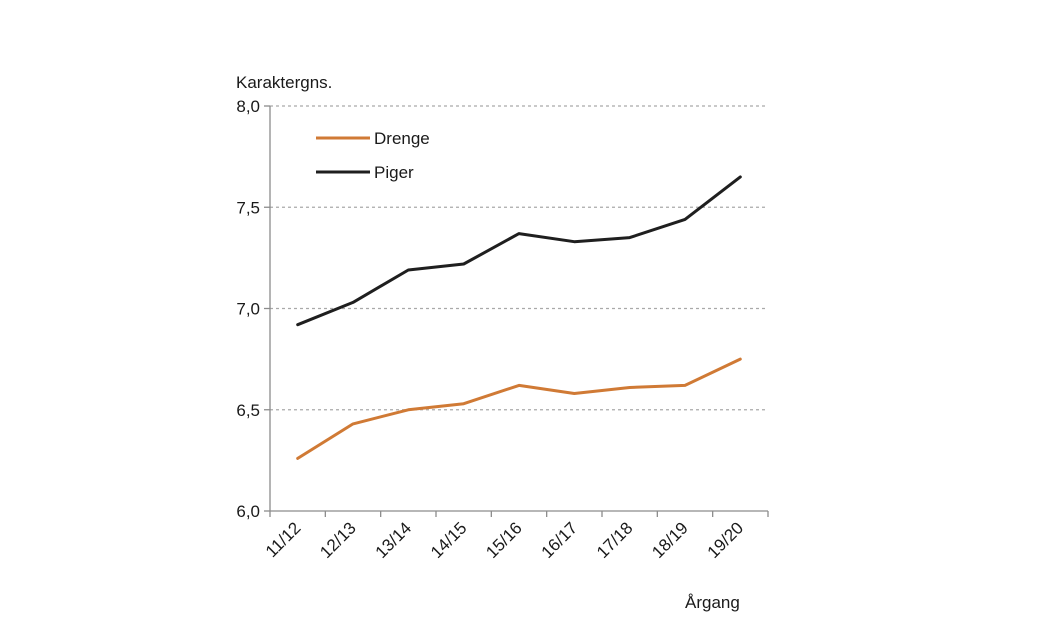 This screenshot has height=624, width=1058. What do you see at coordinates (338, 540) in the screenshot?
I see `x-tick-label: 12/13` at bounding box center [338, 540].